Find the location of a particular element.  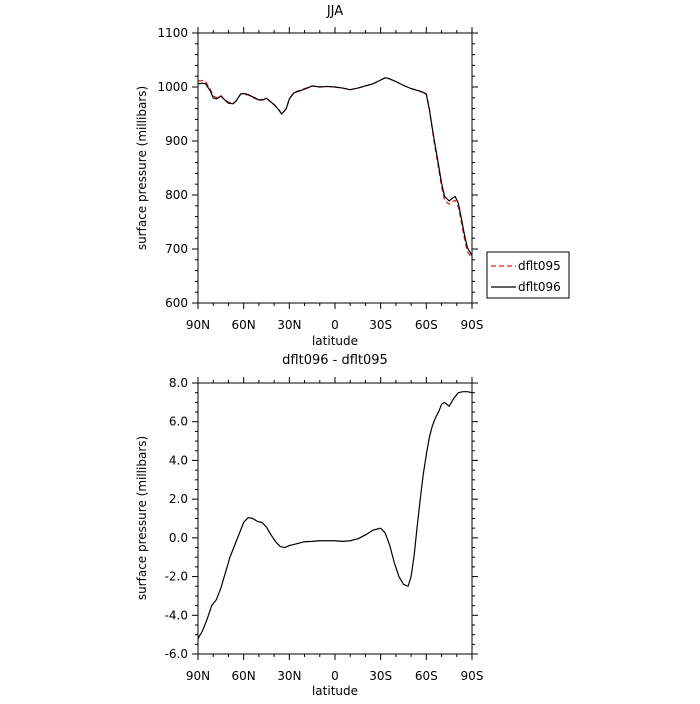

top-chart-x-axis-label: latitude is located at coordinates (335, 341).